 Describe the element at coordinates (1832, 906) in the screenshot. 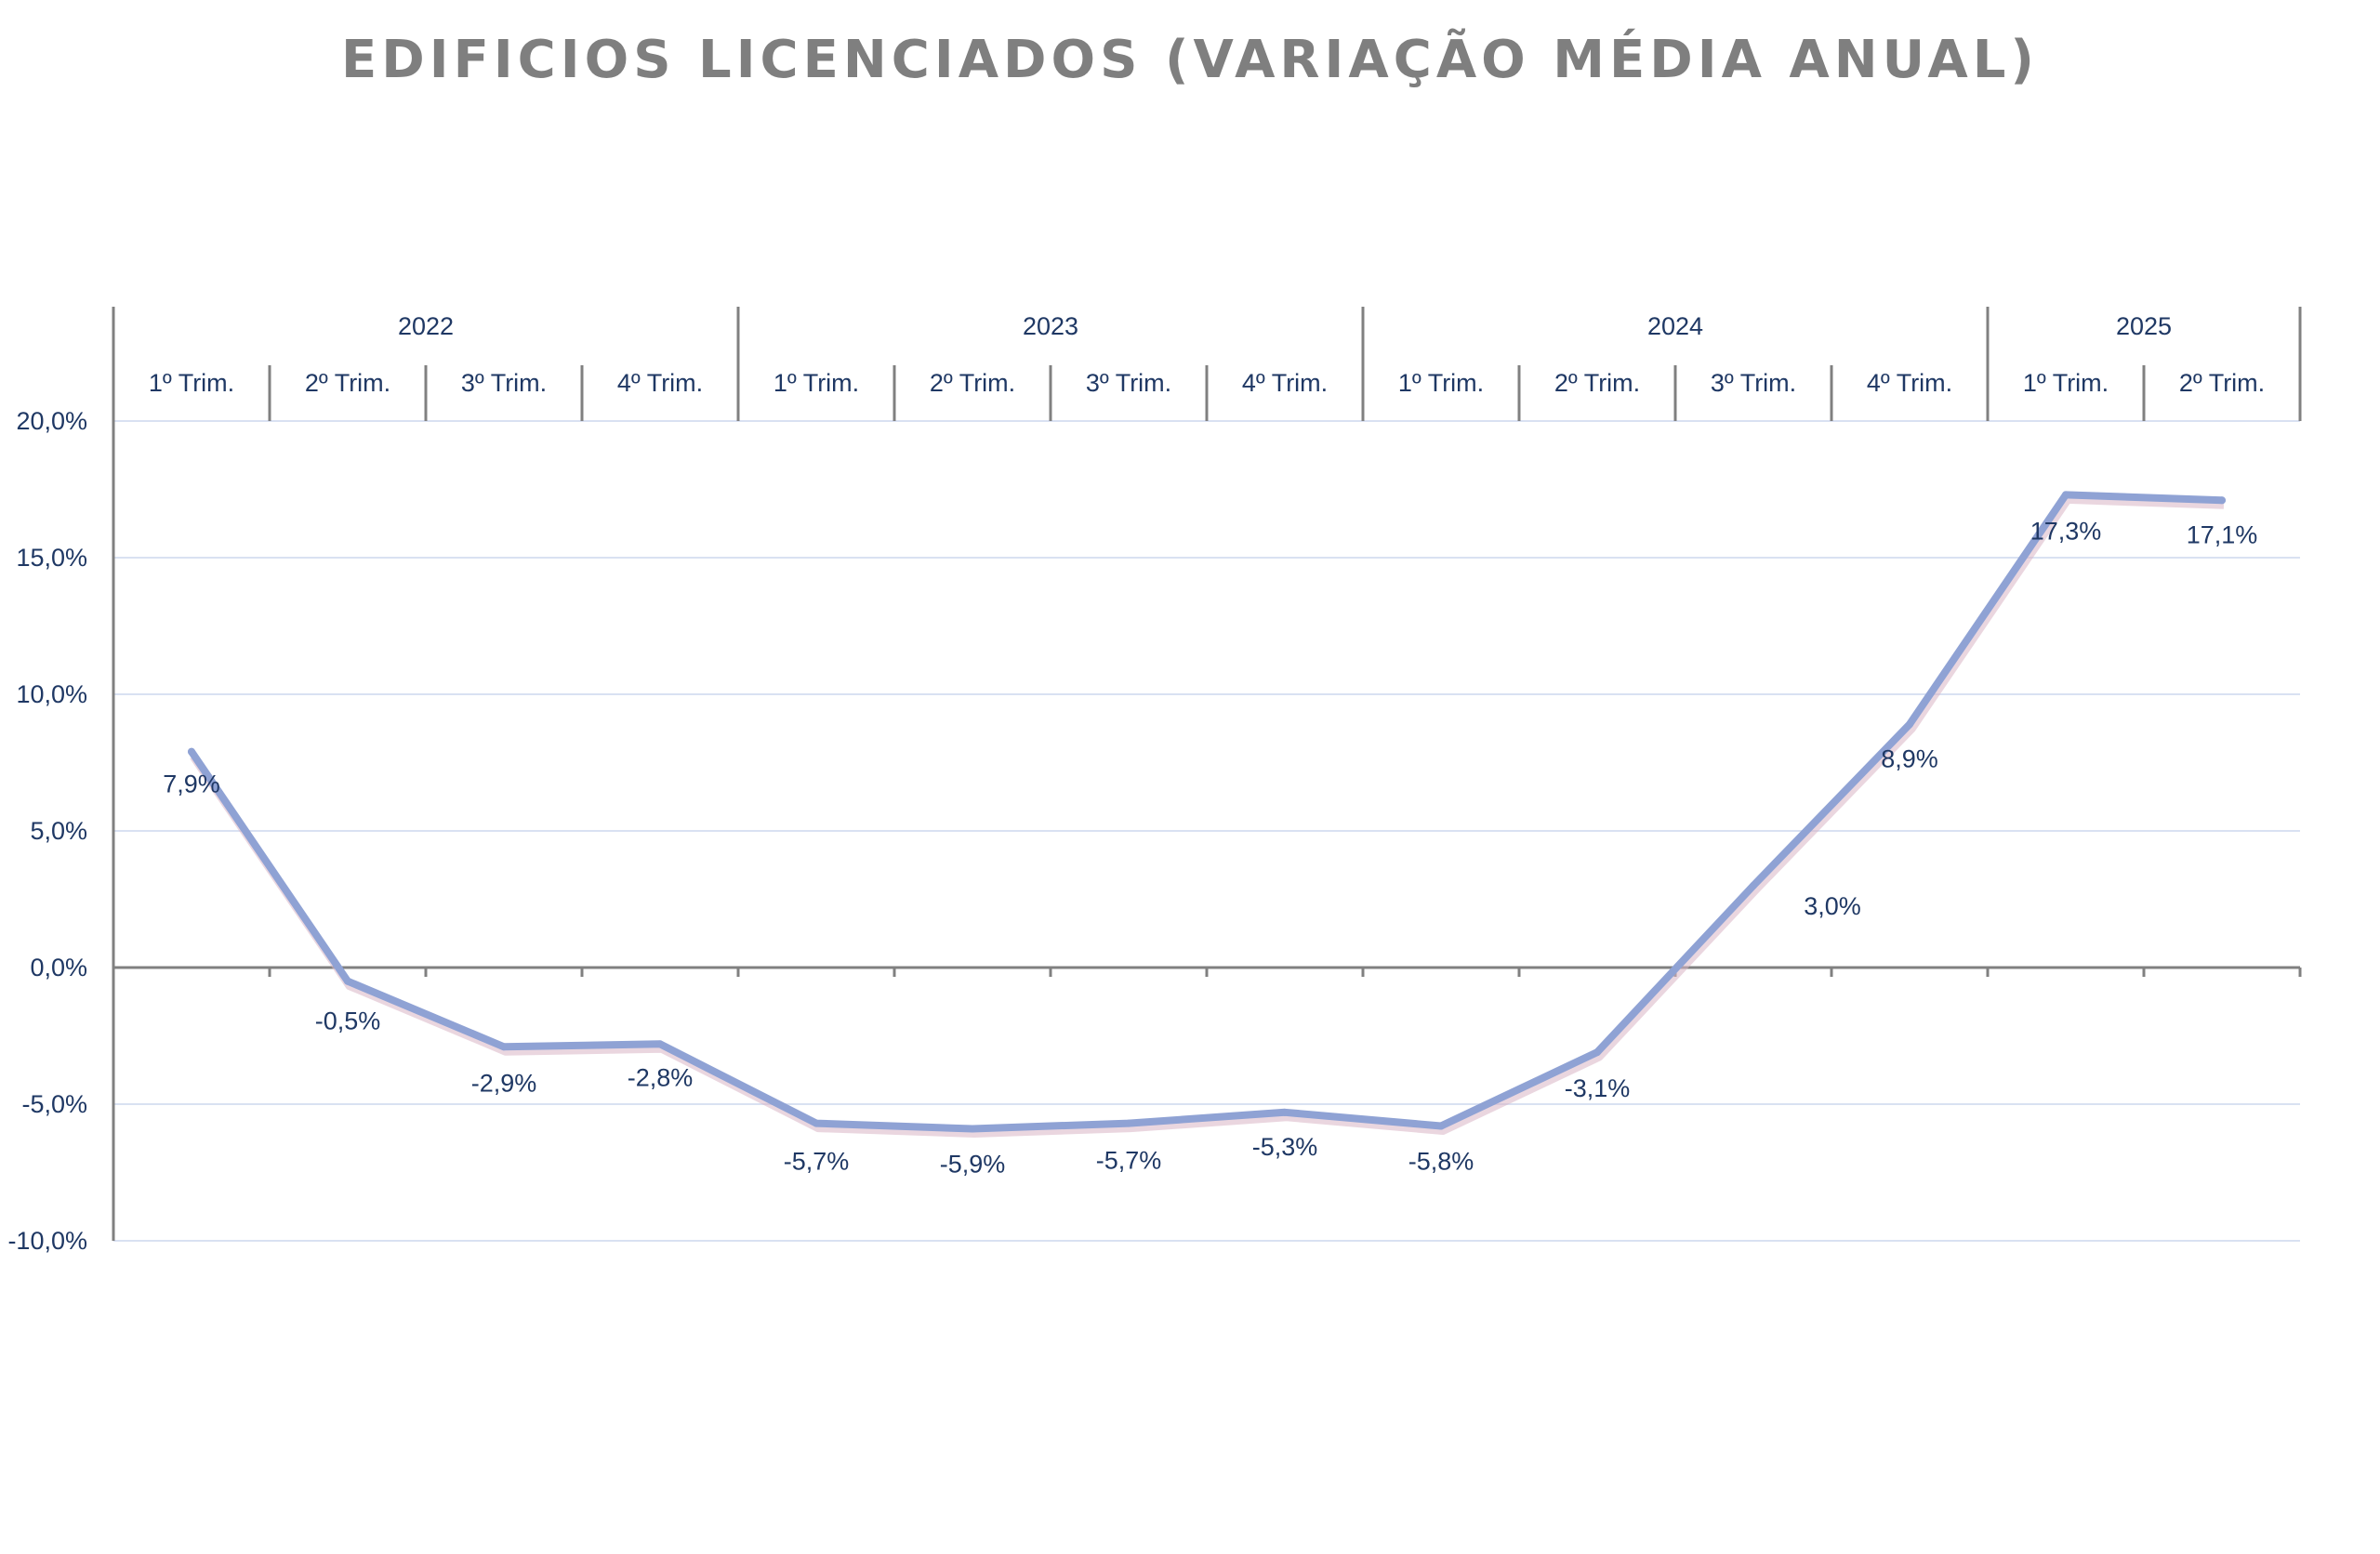

I see `data-label: 3,0%` at that location.